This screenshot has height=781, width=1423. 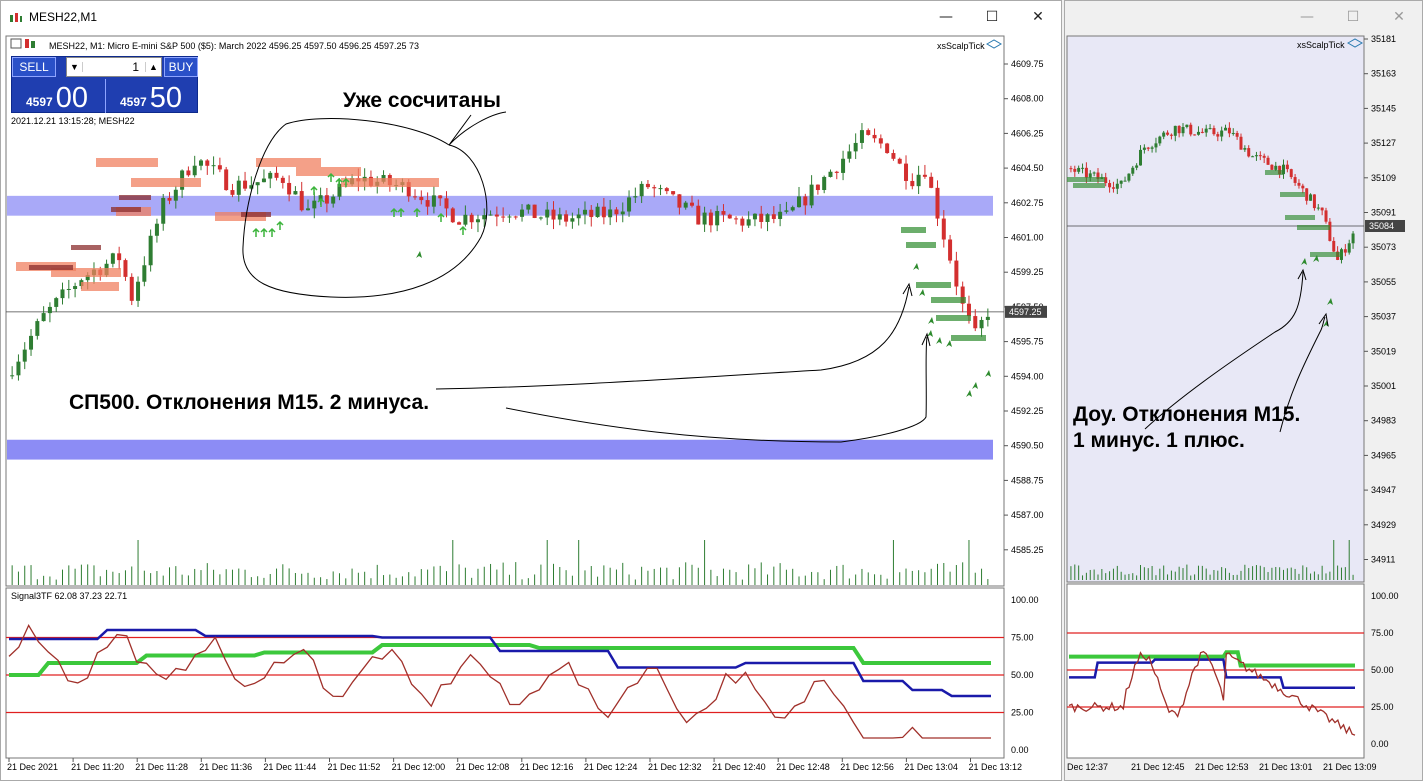 I want to click on time-tick-label: 21 Dec 12:16, so click(x=547, y=767).